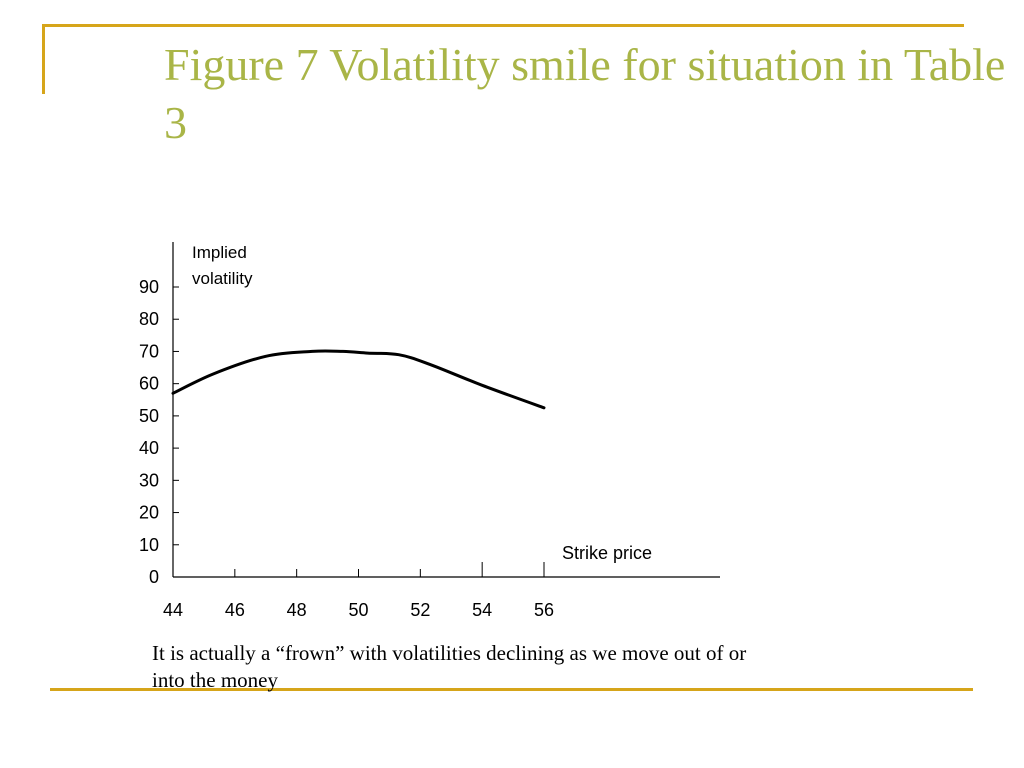 The image size is (1024, 768). I want to click on y-tick-label: 40, so click(149, 448).